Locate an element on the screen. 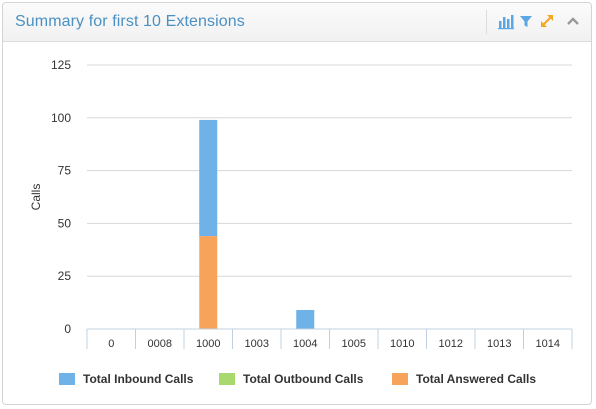 The width and height of the screenshot is (596, 409). y-tick-label: 25 is located at coordinates (65, 276).